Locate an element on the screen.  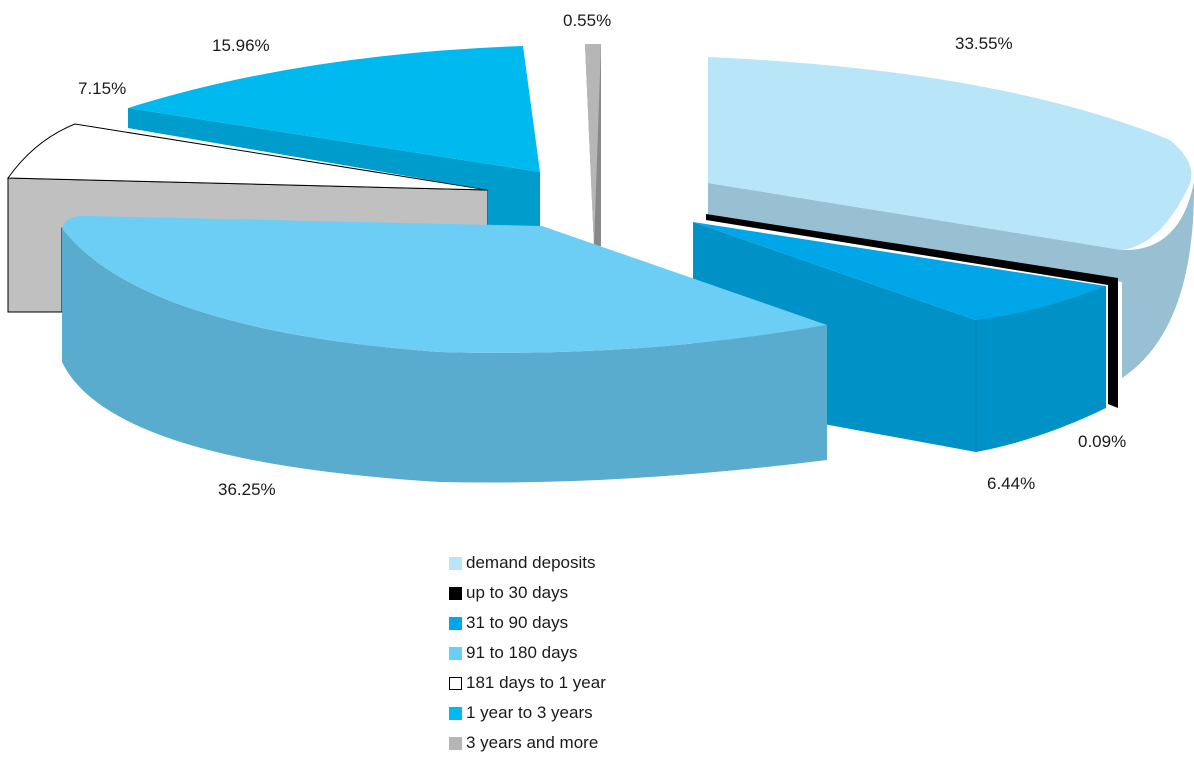
legend-item: 3 years and more is located at coordinates (527, 743).